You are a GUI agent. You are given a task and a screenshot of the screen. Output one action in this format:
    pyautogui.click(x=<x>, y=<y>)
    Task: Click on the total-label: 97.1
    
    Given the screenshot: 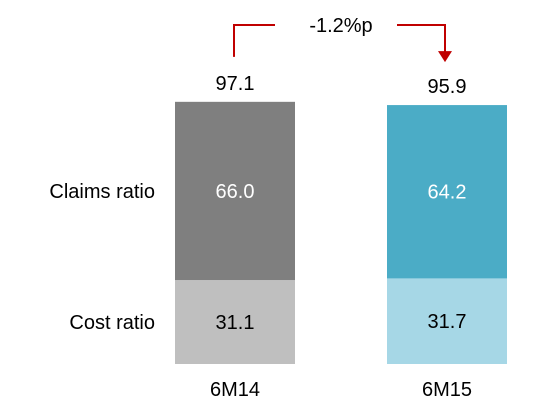 What is the action you would take?
    pyautogui.click(x=235, y=84)
    